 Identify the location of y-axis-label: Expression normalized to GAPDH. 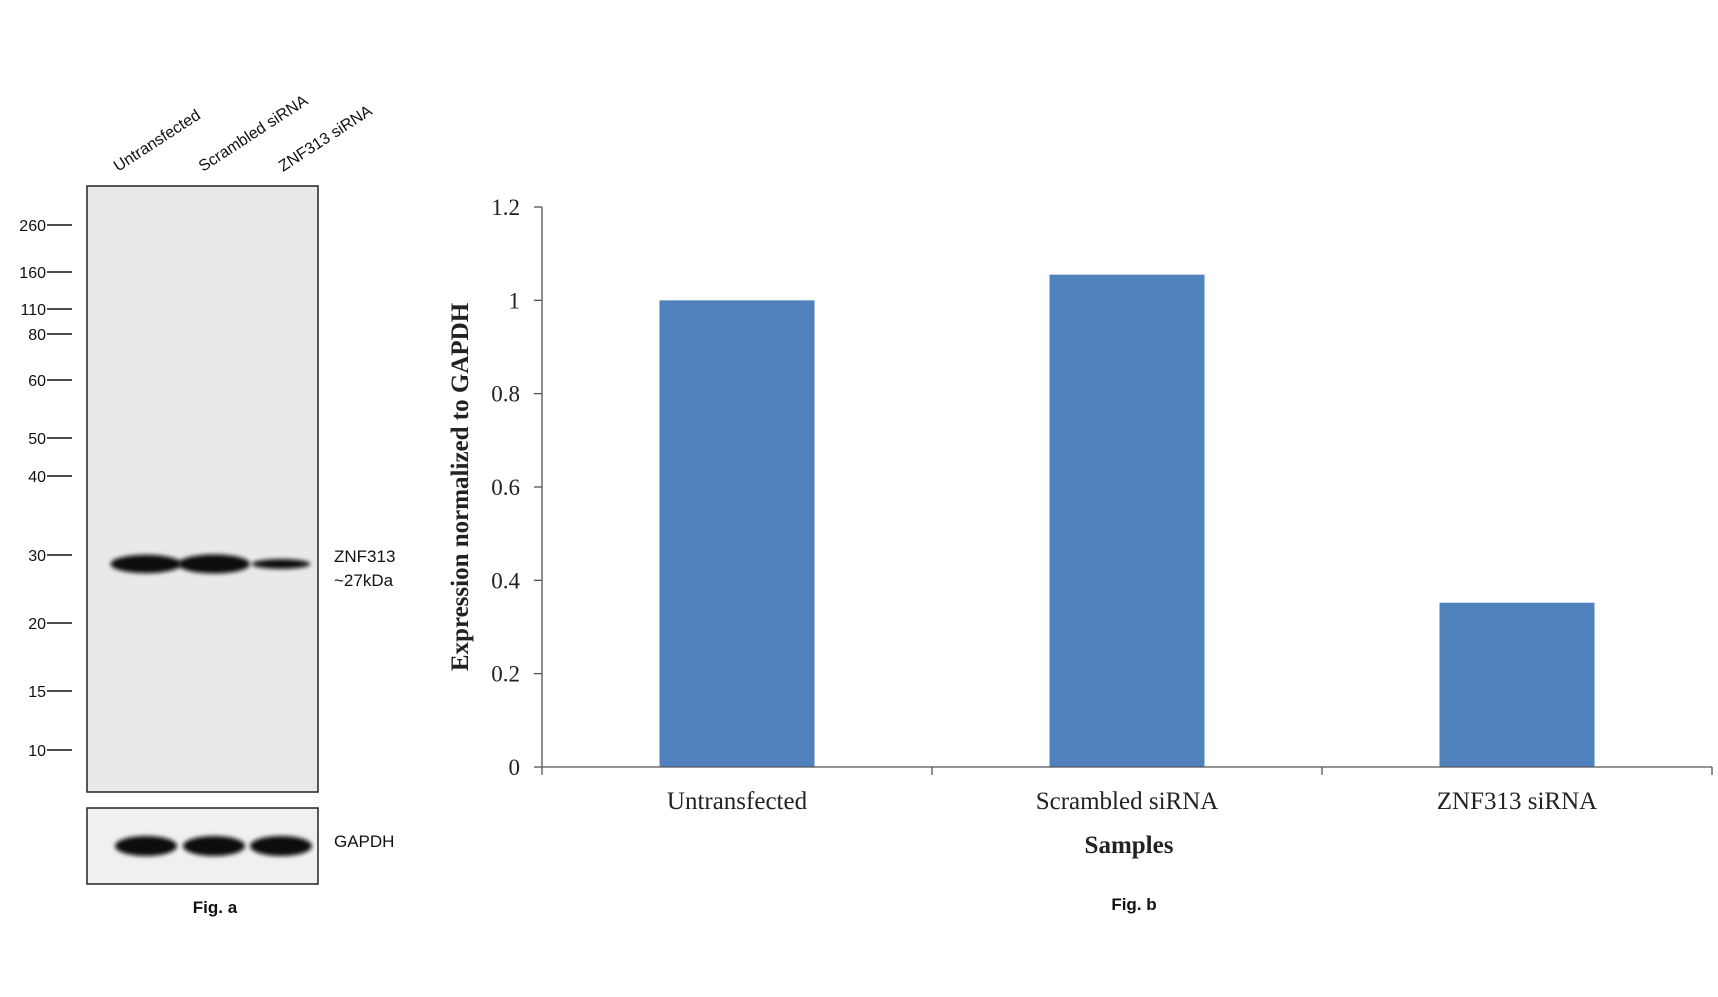
(460, 486).